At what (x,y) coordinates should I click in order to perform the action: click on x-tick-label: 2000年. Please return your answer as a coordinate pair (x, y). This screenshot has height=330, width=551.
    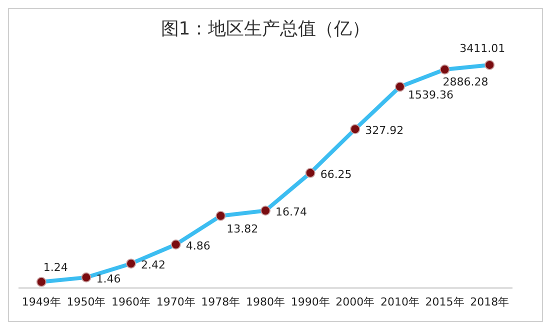
    Looking at the image, I should click on (355, 301).